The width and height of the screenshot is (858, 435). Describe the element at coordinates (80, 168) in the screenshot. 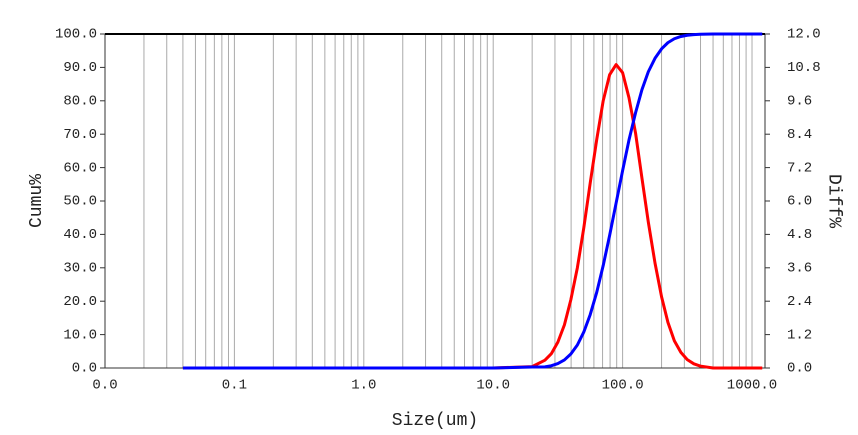

I see `y-tick-label: 60.0` at that location.